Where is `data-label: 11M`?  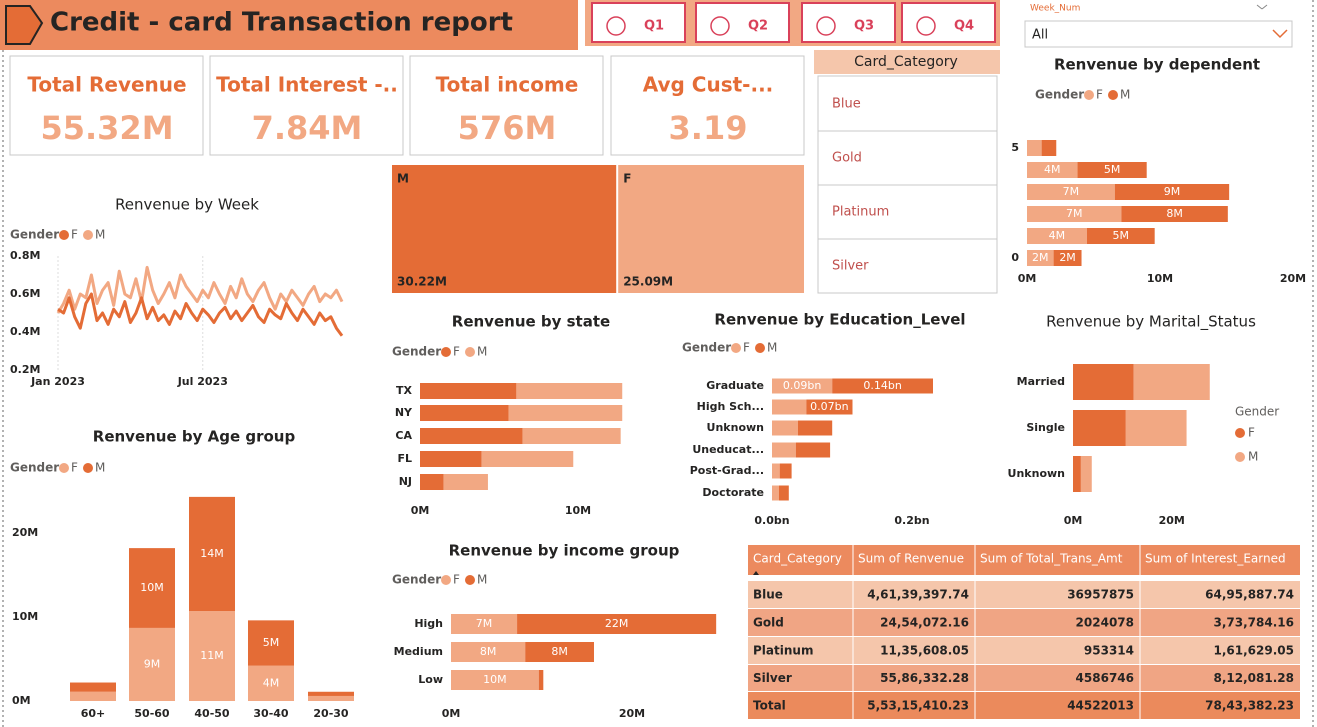
data-label: 11M is located at coordinates (212, 655).